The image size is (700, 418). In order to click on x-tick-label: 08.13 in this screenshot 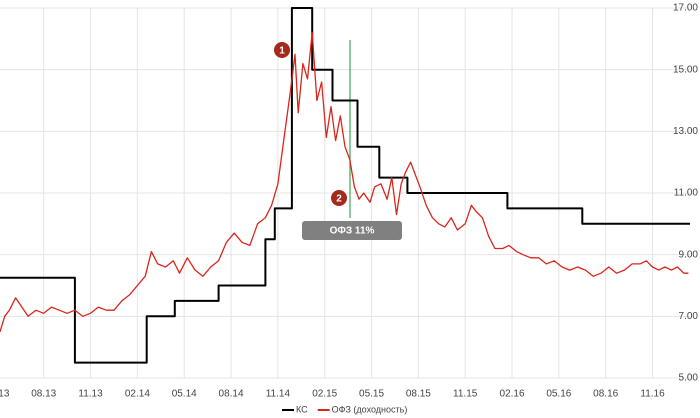, I will do `click(43, 394)`.